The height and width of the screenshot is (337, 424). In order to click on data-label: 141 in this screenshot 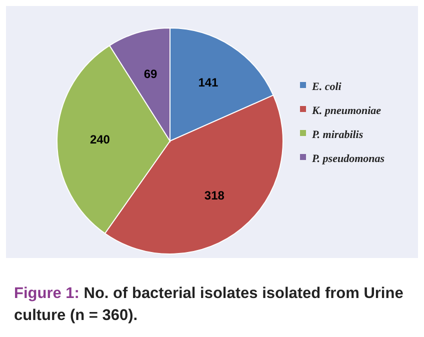, I will do `click(208, 82)`.